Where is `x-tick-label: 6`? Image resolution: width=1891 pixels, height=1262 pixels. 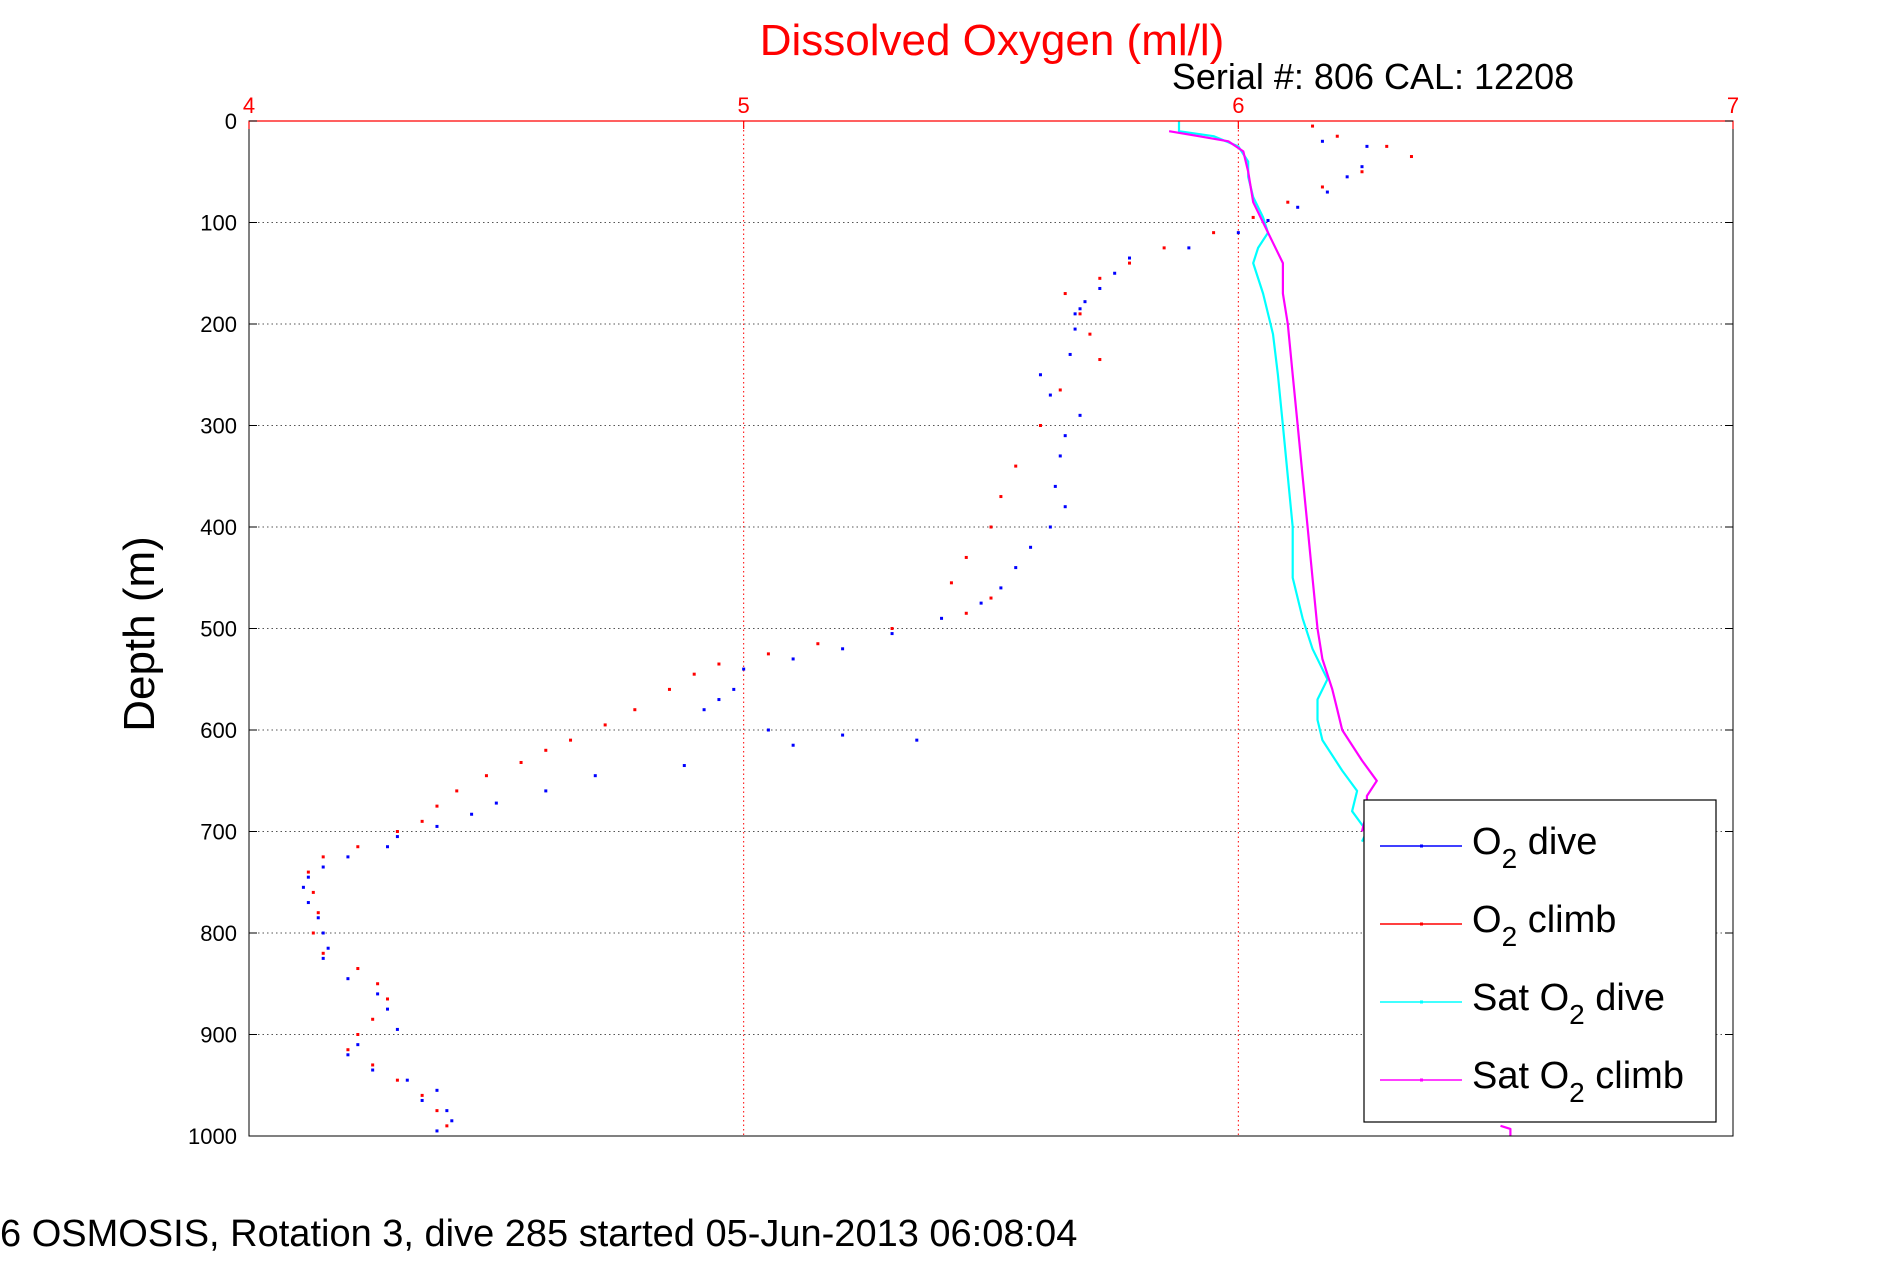
x-tick-label: 6 is located at coordinates (1238, 105).